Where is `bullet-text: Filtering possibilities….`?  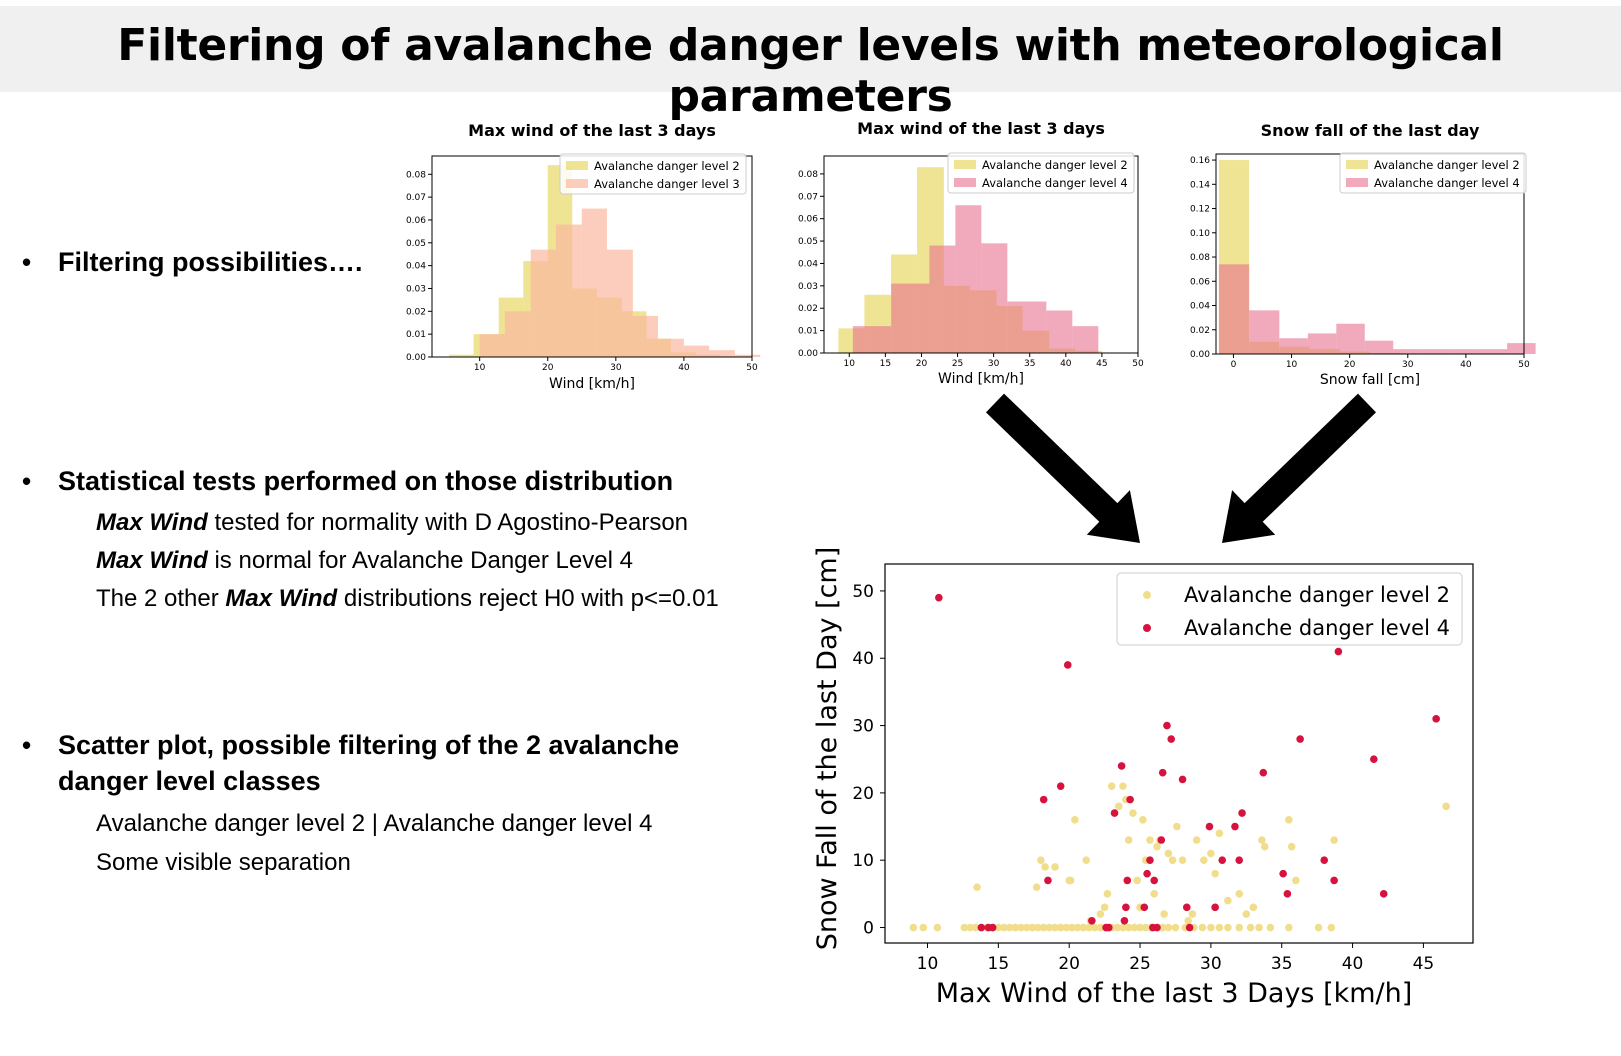 bullet-text: Filtering possibilities…. is located at coordinates (210, 262).